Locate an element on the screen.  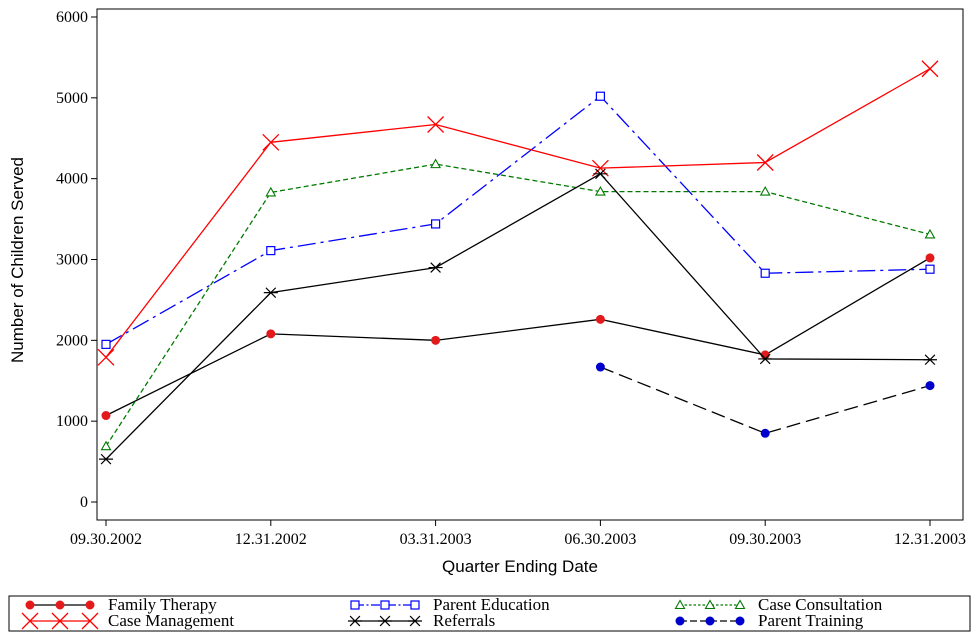
legend-box is located at coordinates (489, 613).